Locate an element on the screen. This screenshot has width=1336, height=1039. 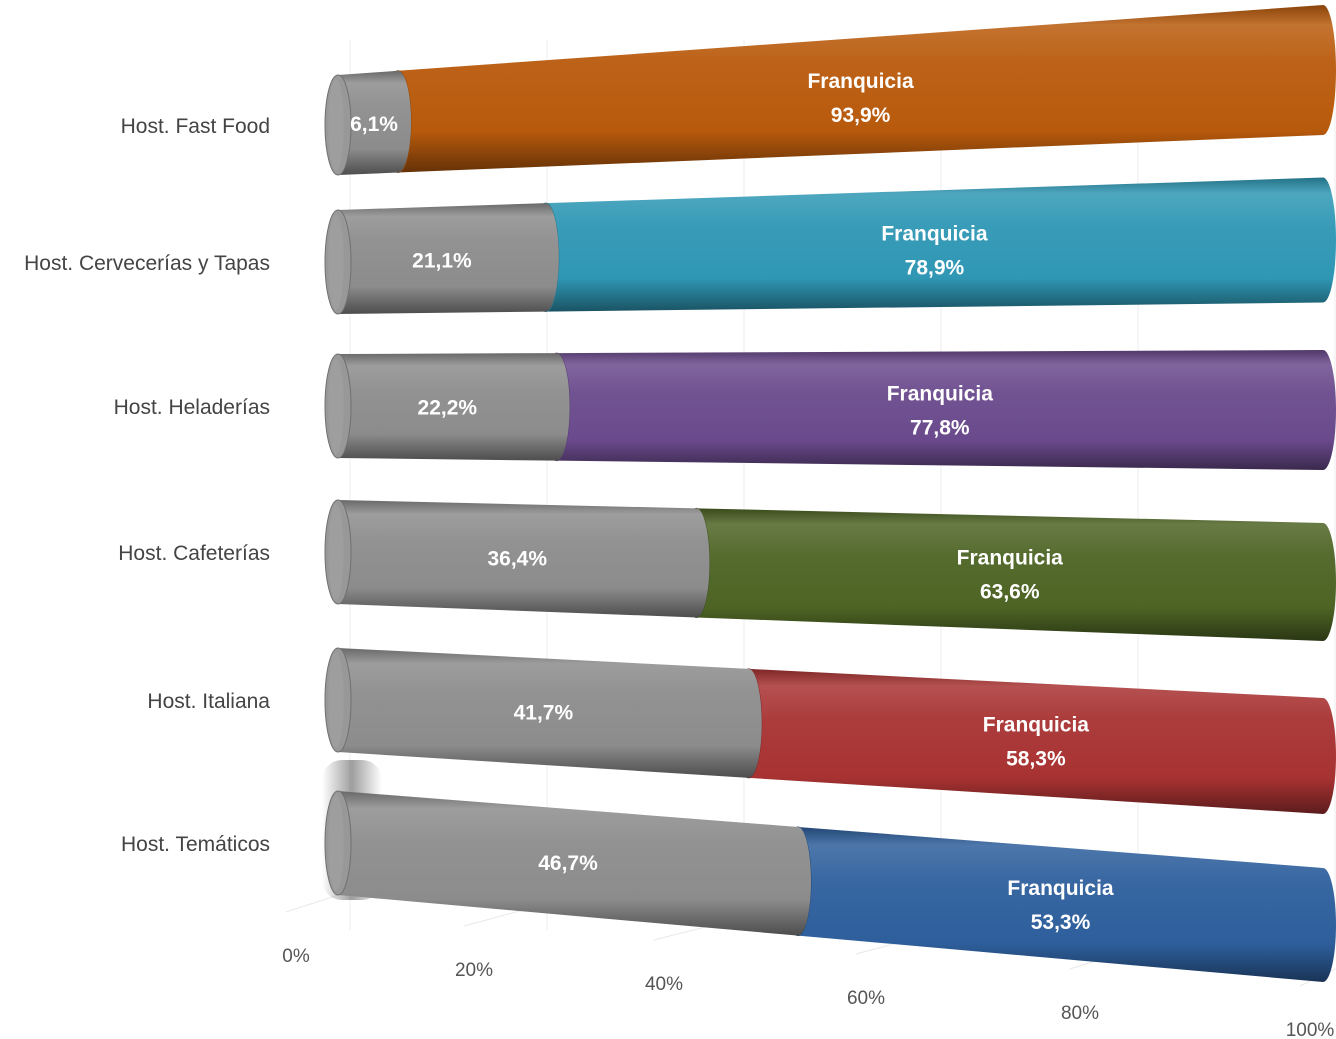
data-label-franquicia: 77,8% is located at coordinates (940, 427).